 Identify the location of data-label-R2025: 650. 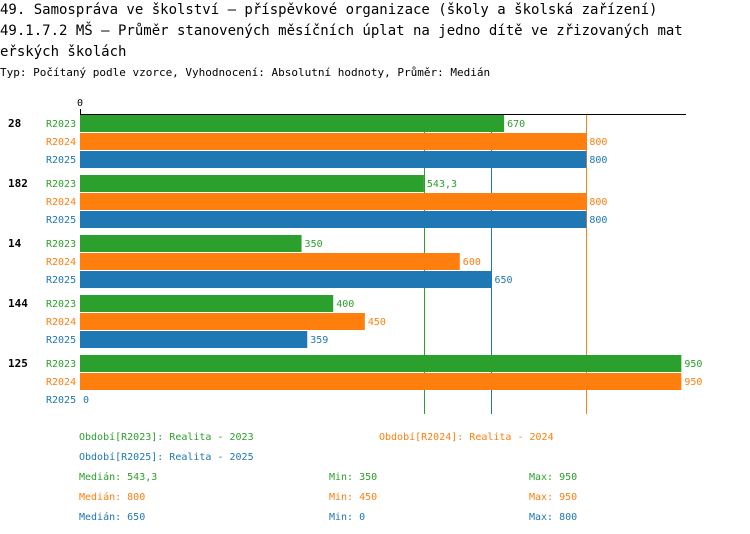
(503, 280).